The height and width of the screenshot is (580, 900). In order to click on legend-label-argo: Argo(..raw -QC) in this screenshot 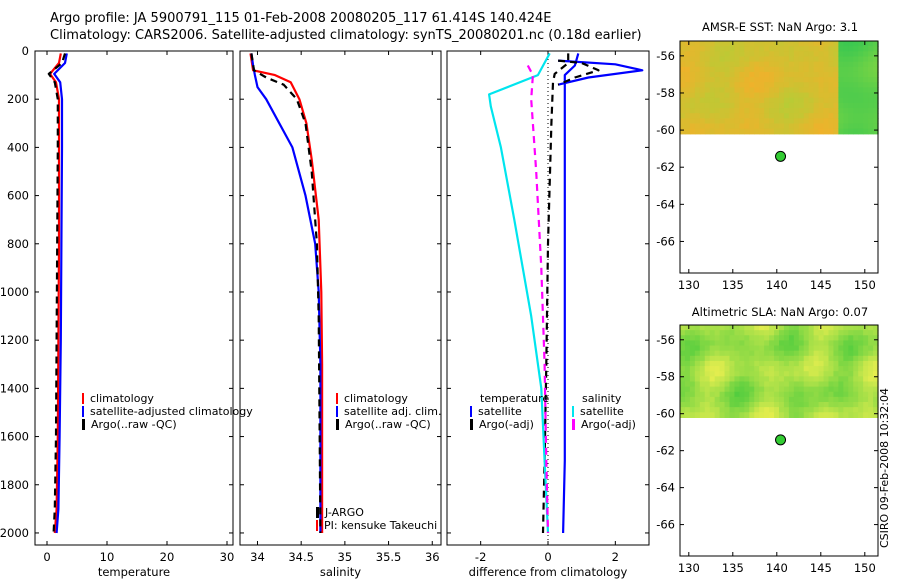, I will do `click(388, 424)`.